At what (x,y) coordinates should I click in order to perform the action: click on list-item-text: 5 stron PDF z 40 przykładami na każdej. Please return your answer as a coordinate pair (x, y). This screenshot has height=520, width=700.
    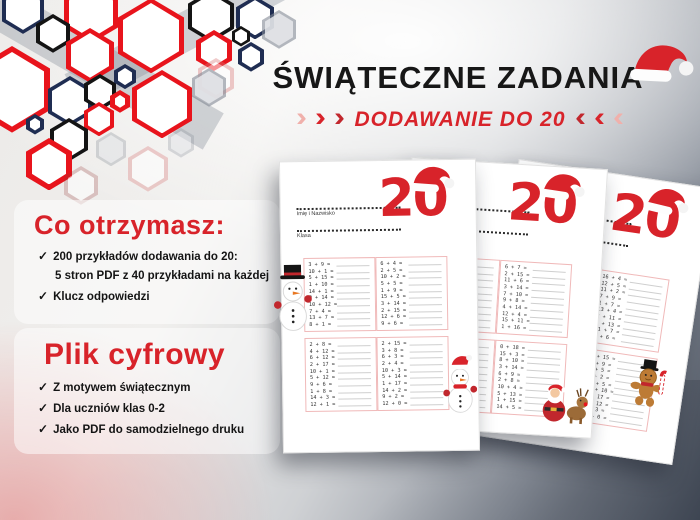
    Looking at the image, I should click on (162, 276).